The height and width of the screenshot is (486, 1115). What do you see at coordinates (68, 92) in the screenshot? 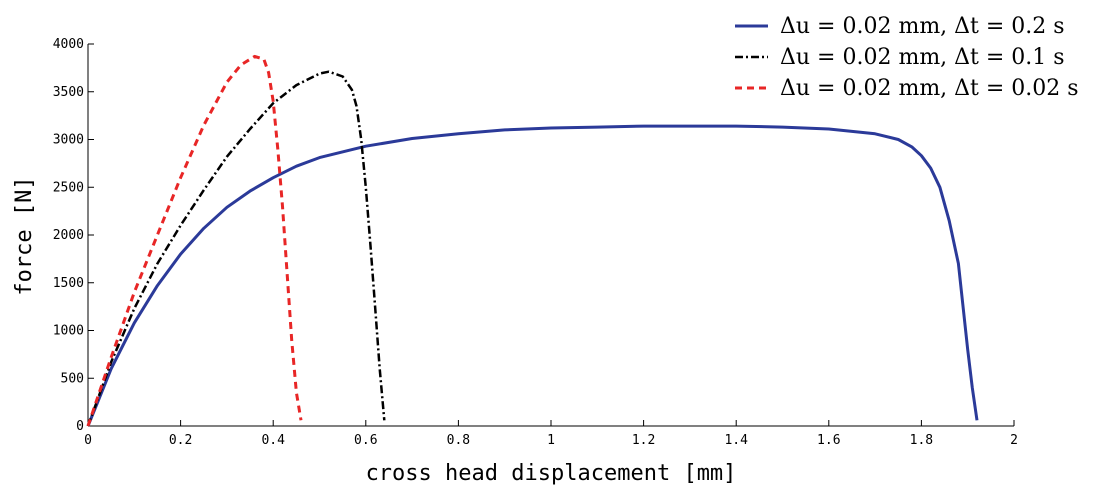
I see `y-tick-label: 3500` at bounding box center [68, 92].